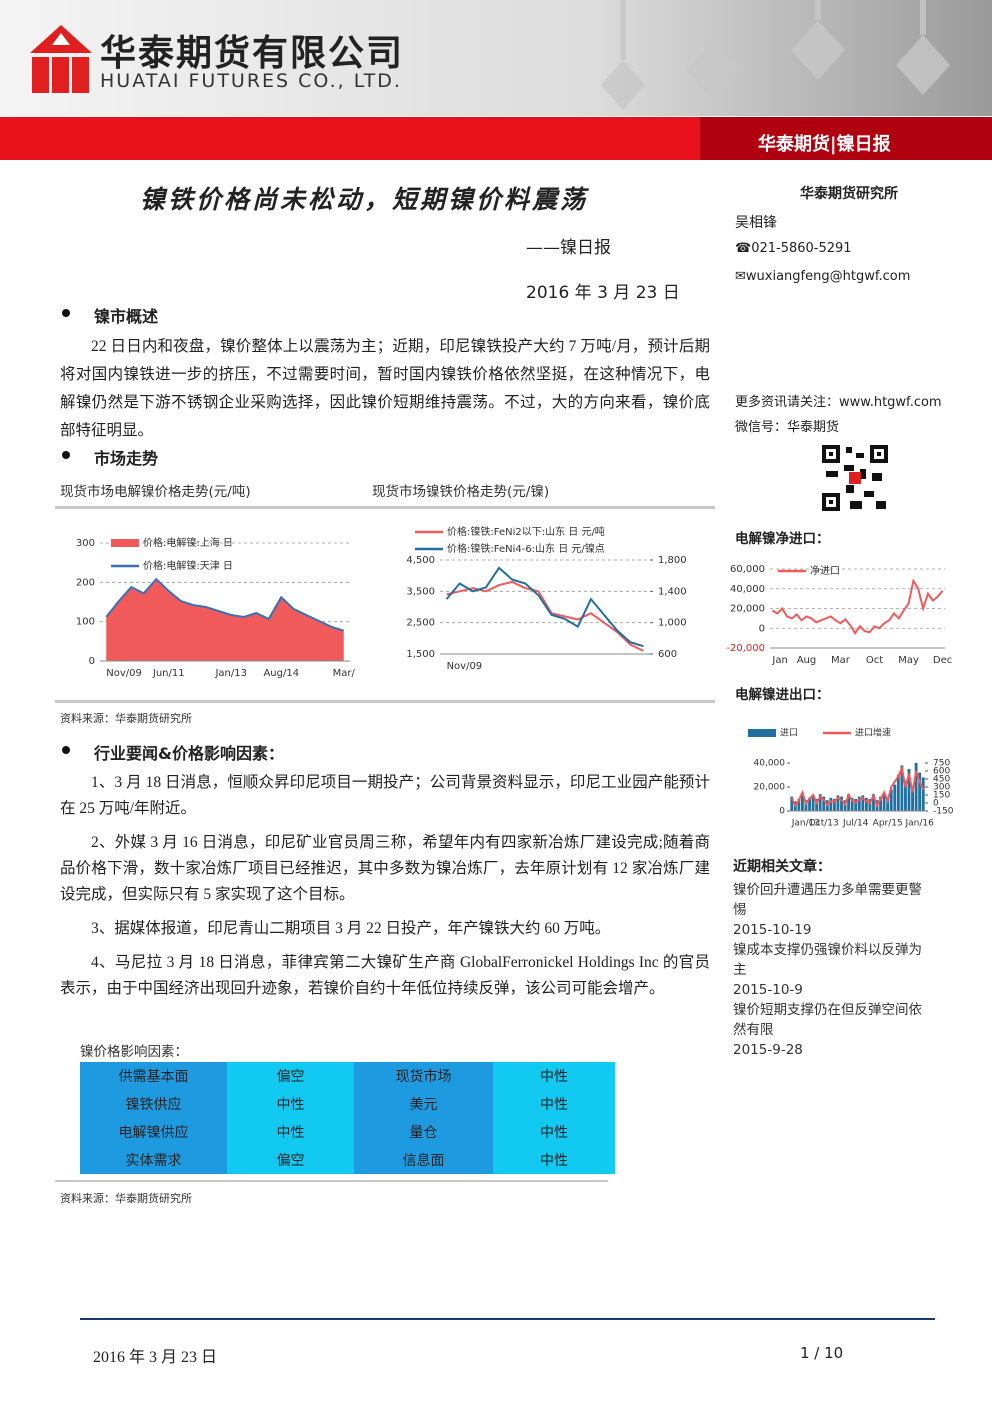 This screenshot has height=1403, width=992. Describe the element at coordinates (841, 660) in the screenshot. I see `x-tick-label: Mar` at that location.